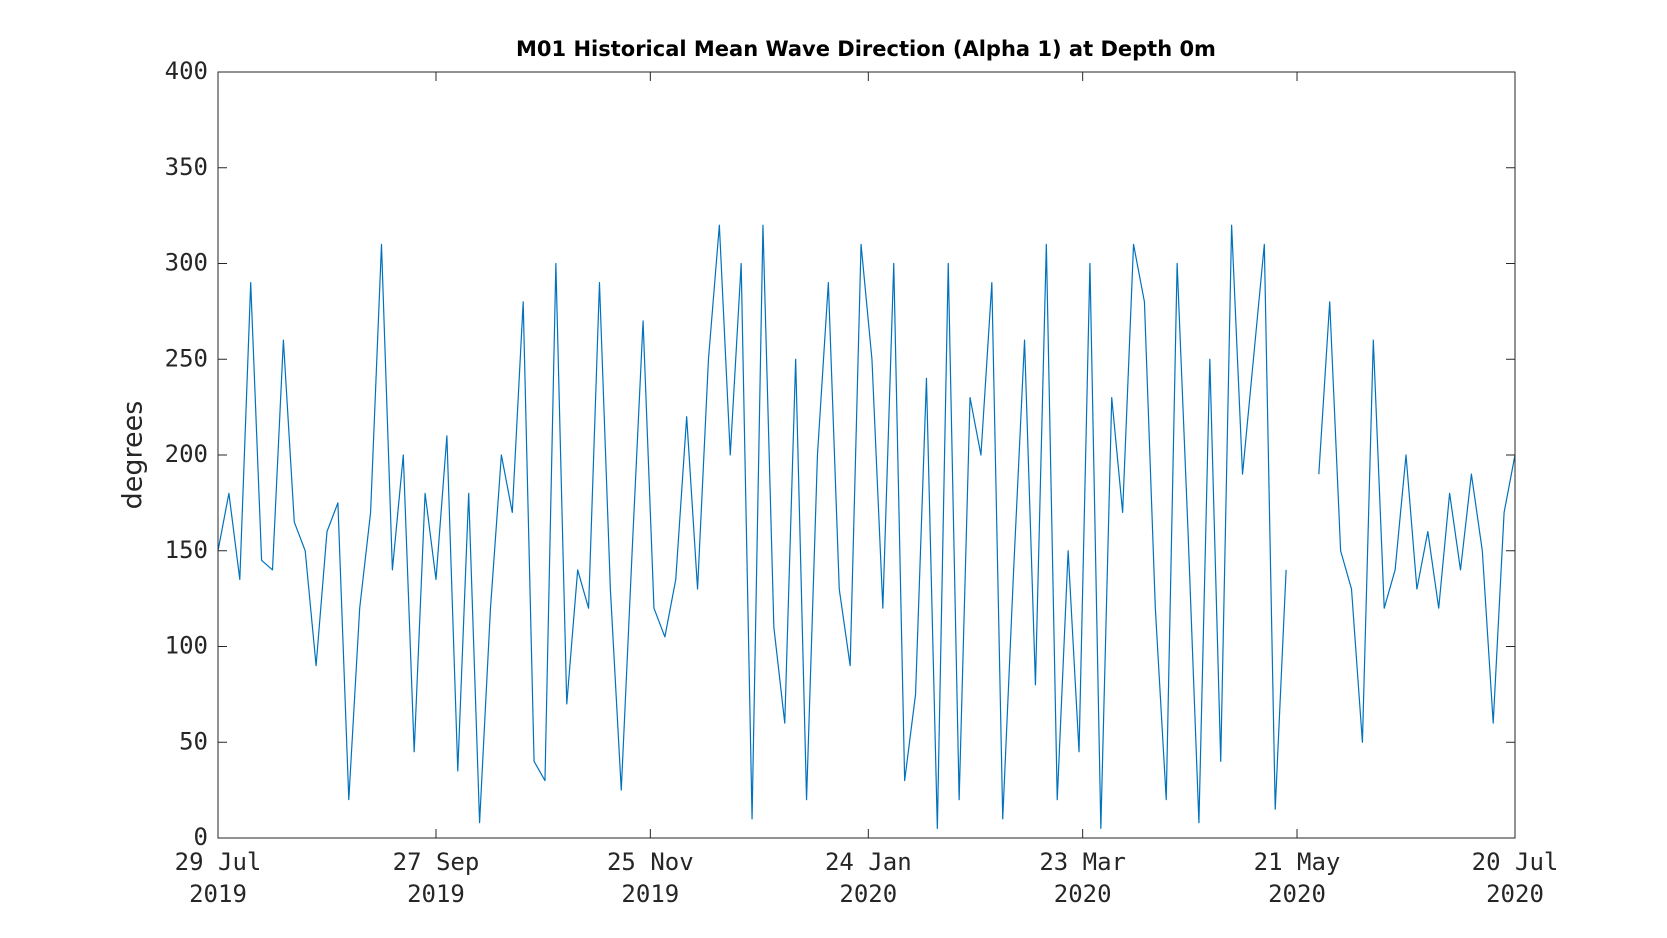 This screenshot has height=938, width=1667. Describe the element at coordinates (186, 71) in the screenshot. I see `y-tick-label: 400` at that location.